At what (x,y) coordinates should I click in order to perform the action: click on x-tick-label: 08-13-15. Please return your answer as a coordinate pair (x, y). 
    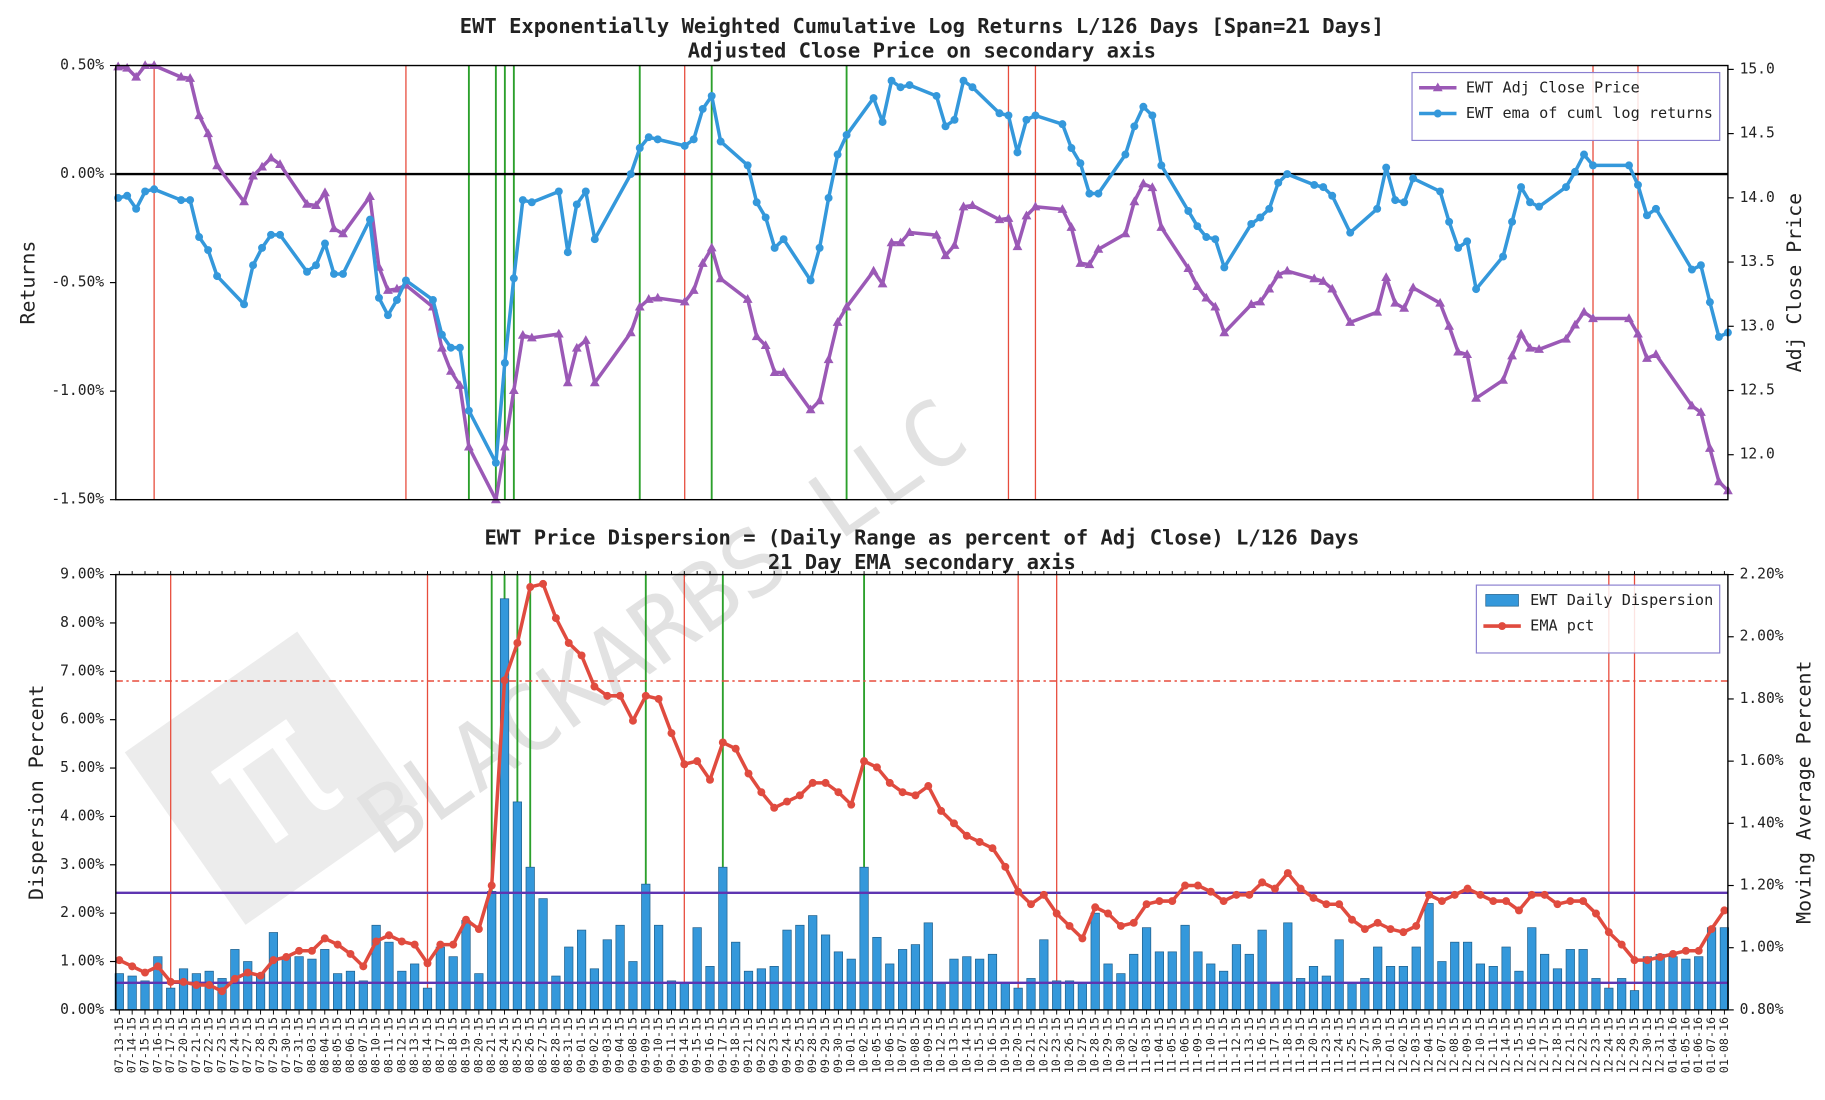
    Looking at the image, I should click on (414, 1045).